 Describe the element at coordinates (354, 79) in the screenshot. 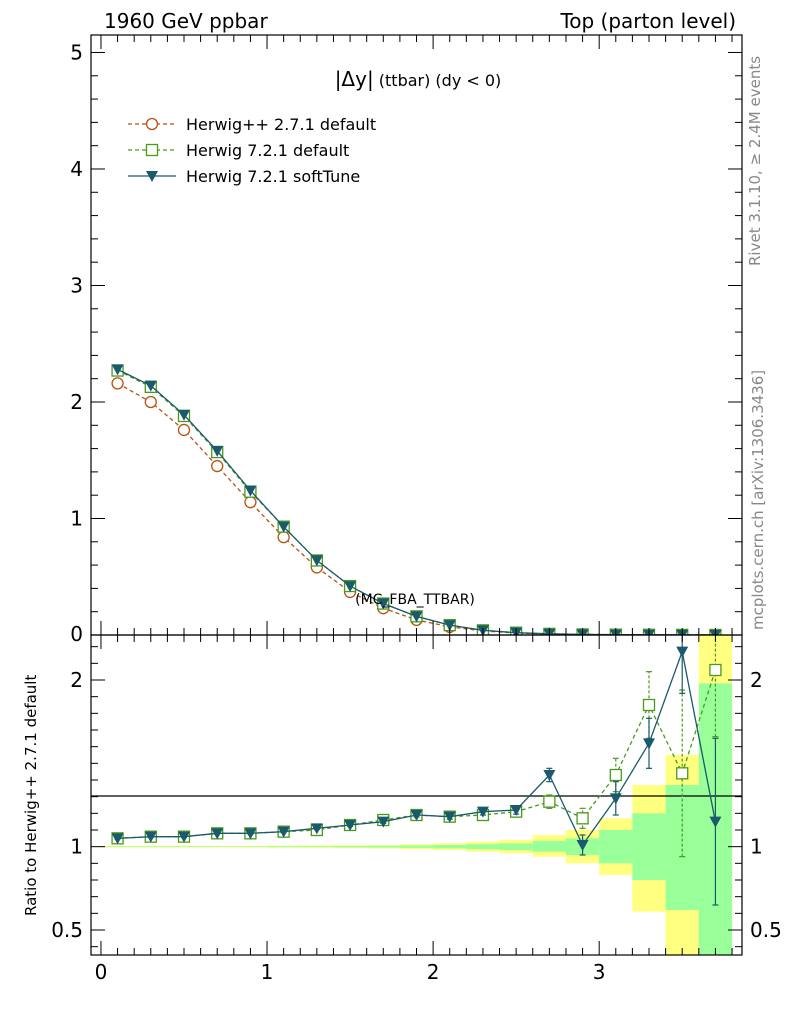

I see `plot-title-main: |Δy|` at that location.